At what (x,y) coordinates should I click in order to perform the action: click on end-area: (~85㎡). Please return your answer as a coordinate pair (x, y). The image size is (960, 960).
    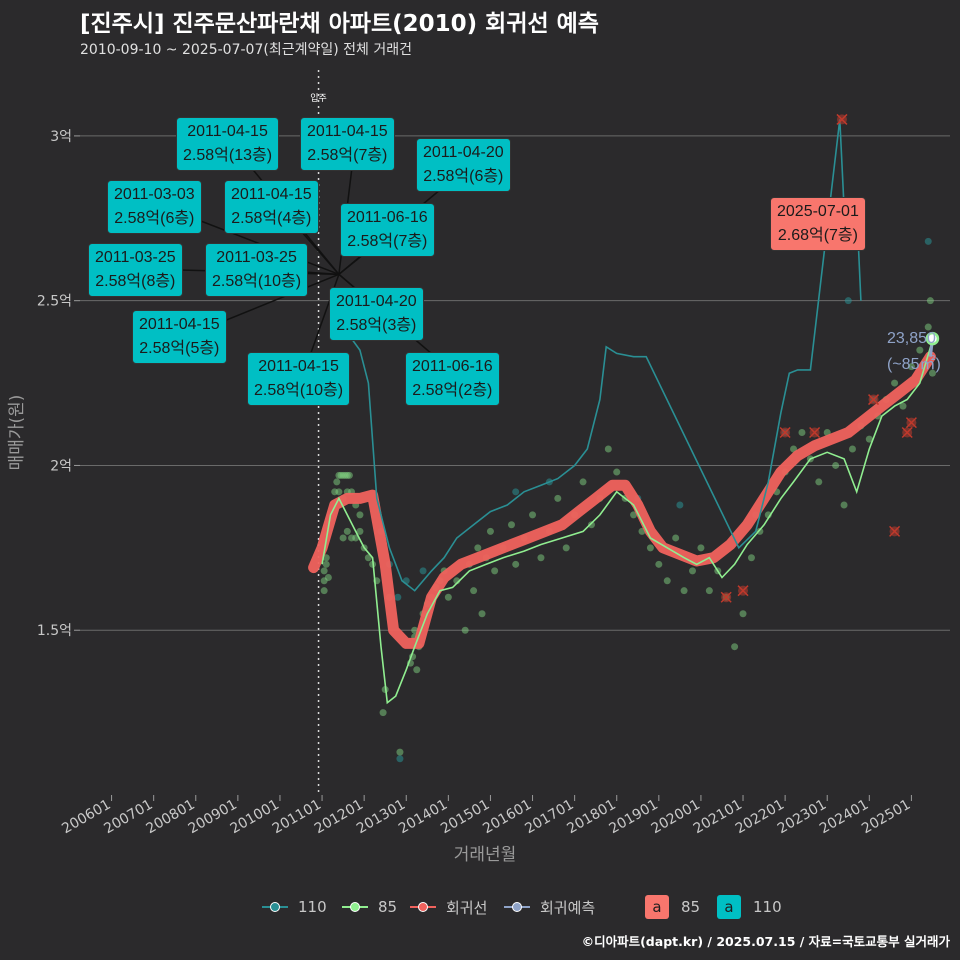
    Looking at the image, I should click on (914, 364).